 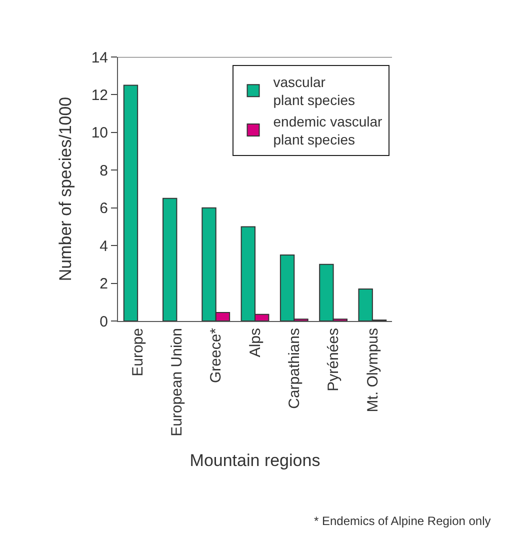 What do you see at coordinates (104, 284) in the screenshot?
I see `y-tick-label: 2` at bounding box center [104, 284].